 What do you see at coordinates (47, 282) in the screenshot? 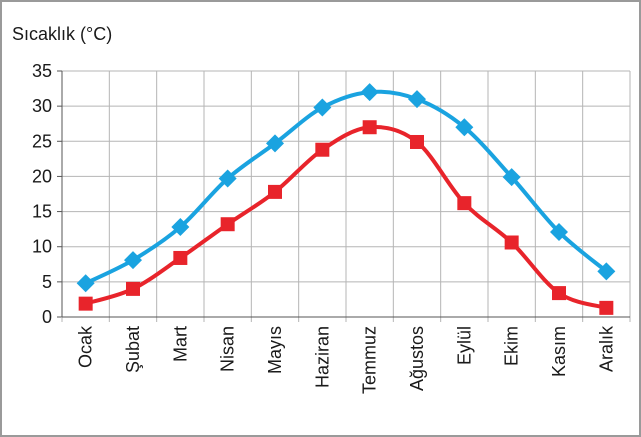
I see `y-tick-label: 5` at bounding box center [47, 282].